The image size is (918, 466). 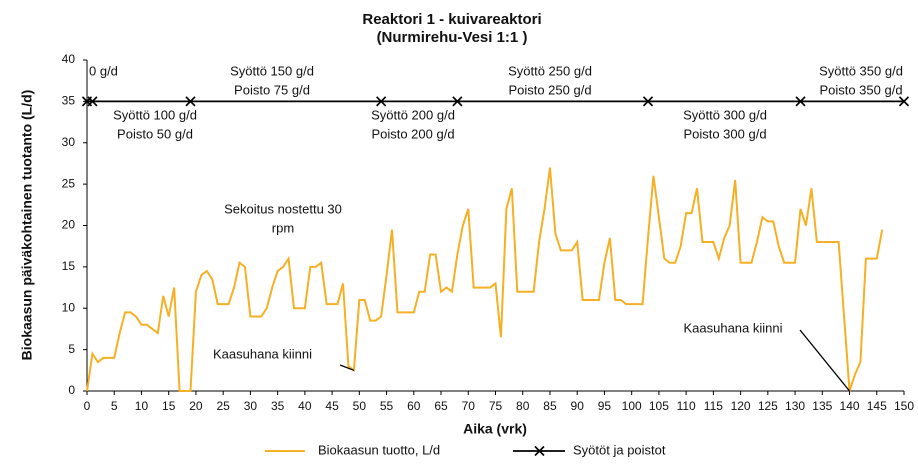 What do you see at coordinates (251, 406) in the screenshot?
I see `x-tick-label: 30` at bounding box center [251, 406].